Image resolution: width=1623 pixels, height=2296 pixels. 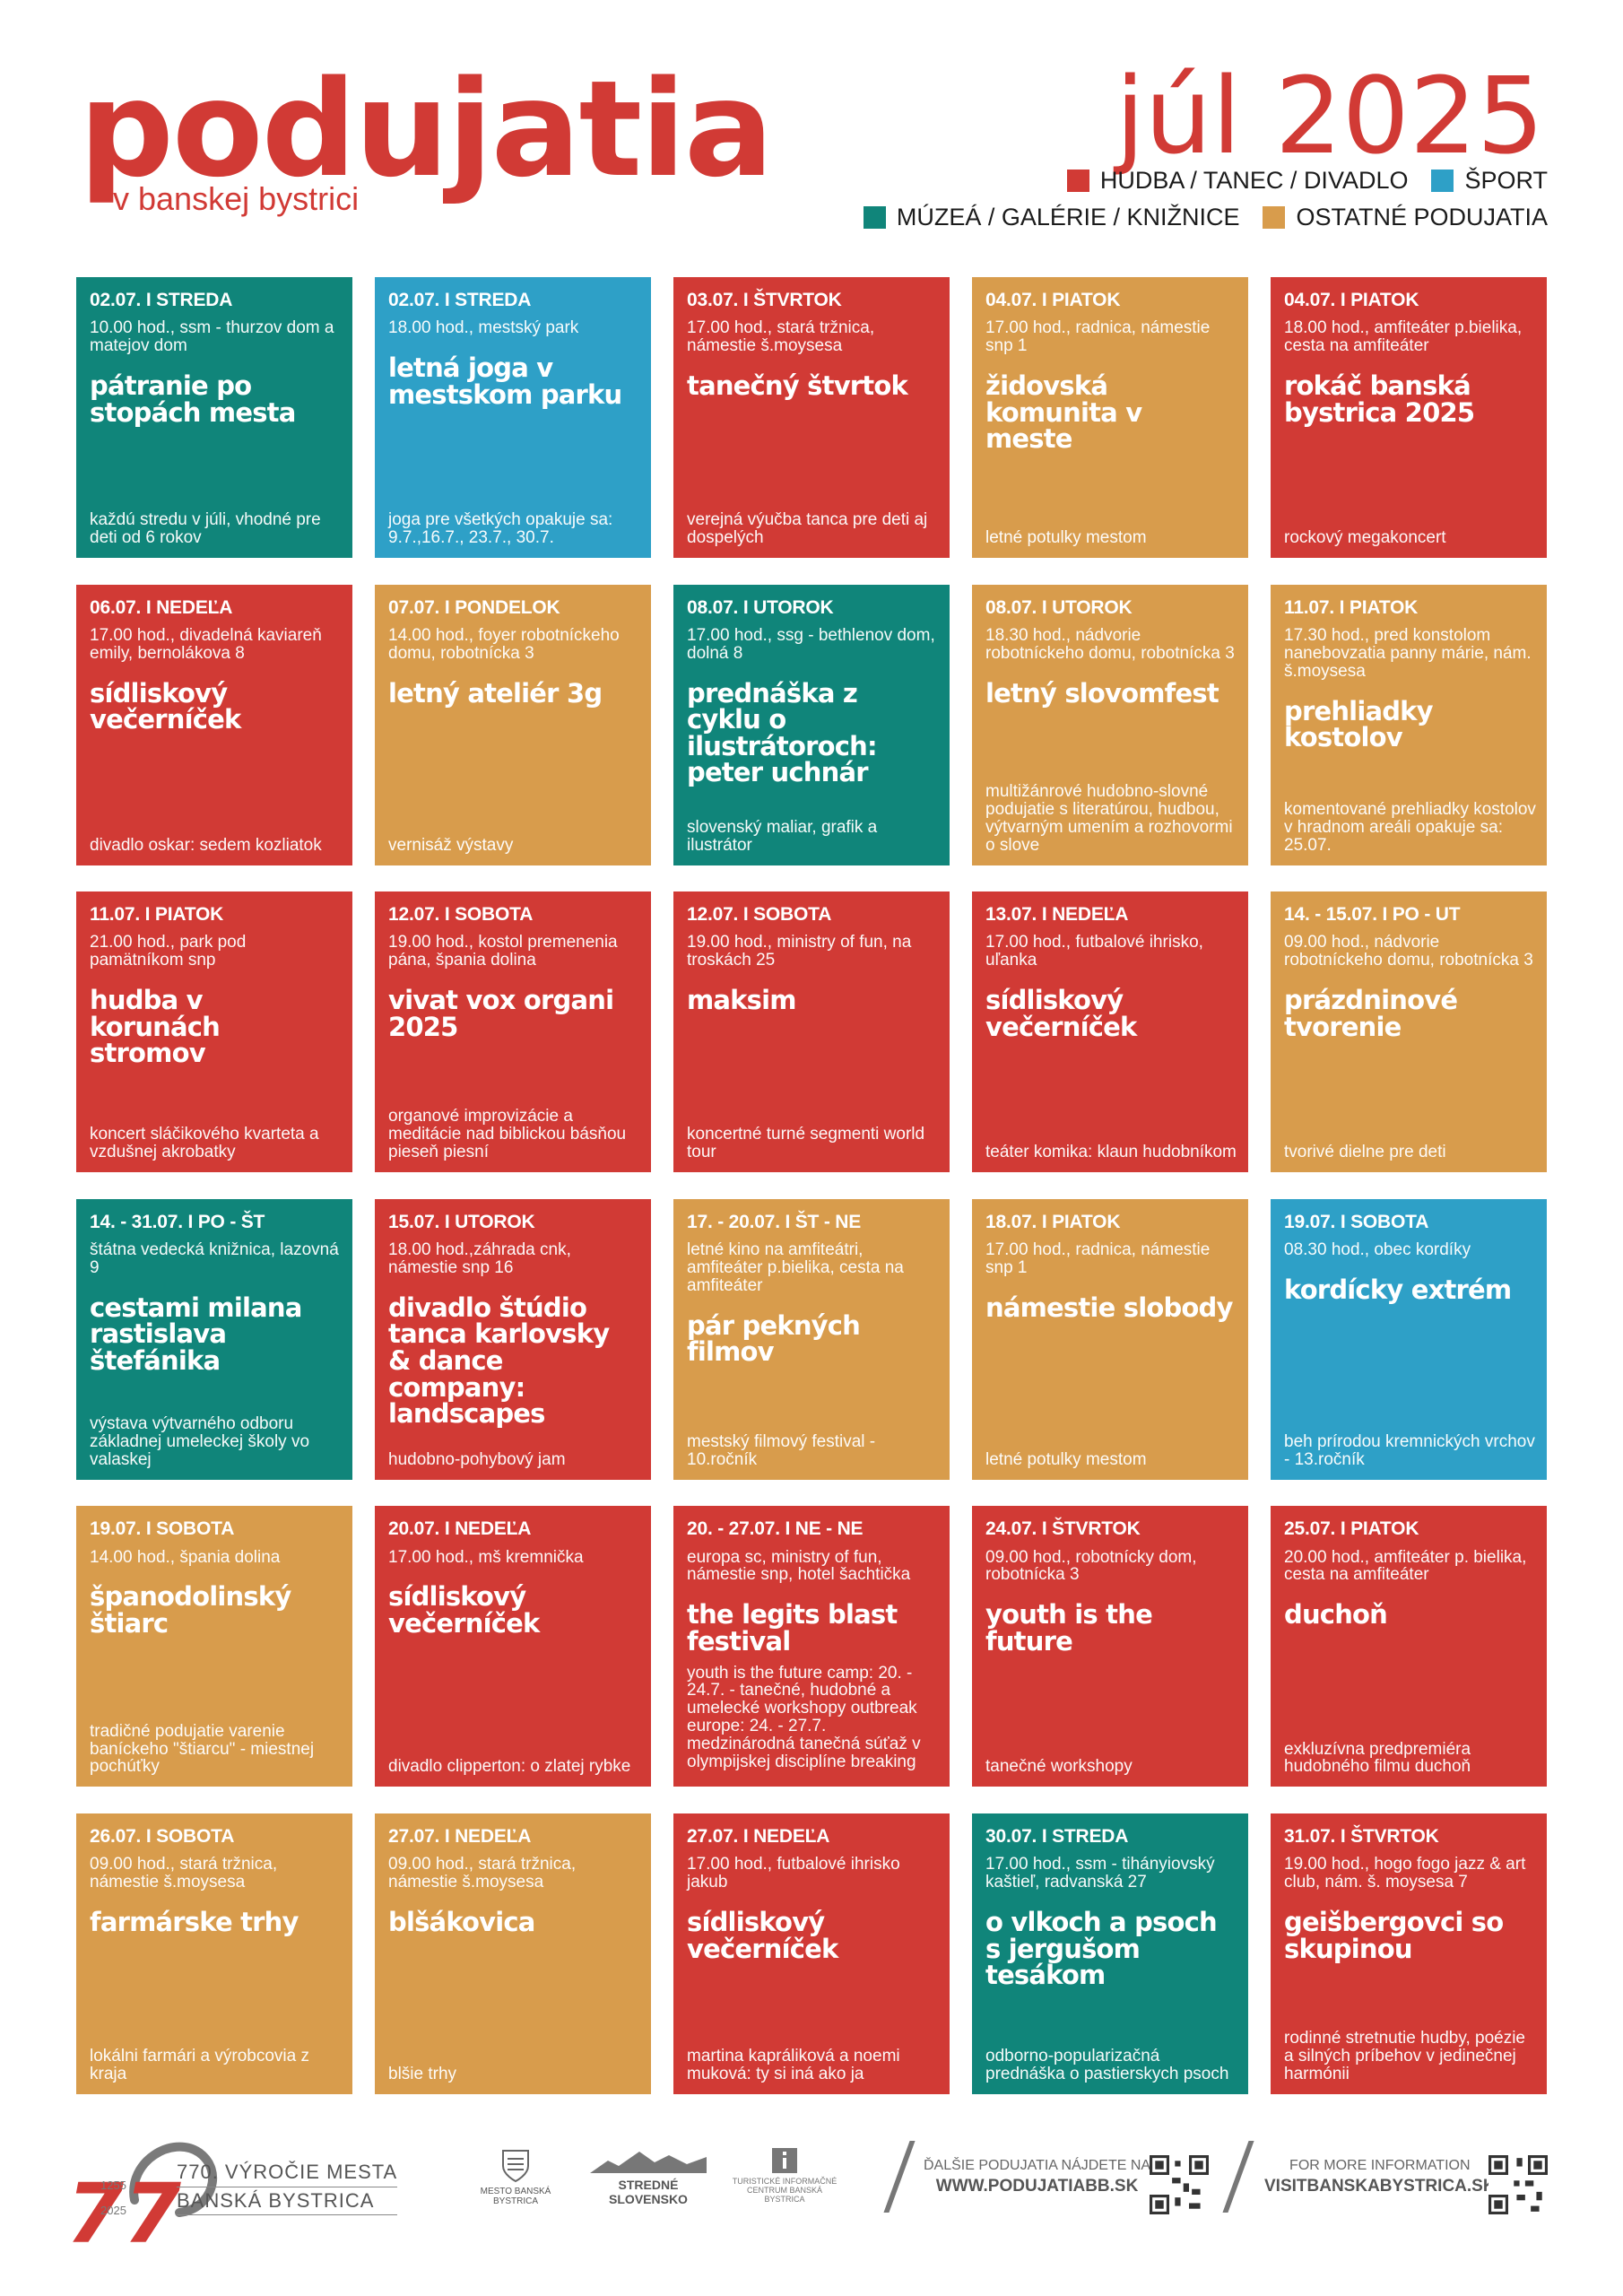 What do you see at coordinates (155, 1027) in the screenshot?
I see `event-name: hudba v korunách stromov` at bounding box center [155, 1027].